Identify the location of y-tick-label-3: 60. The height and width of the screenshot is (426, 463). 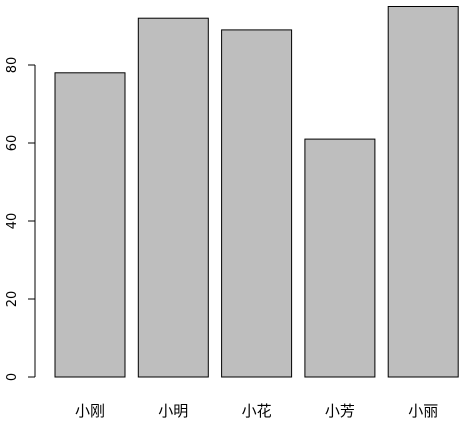
(12, 143).